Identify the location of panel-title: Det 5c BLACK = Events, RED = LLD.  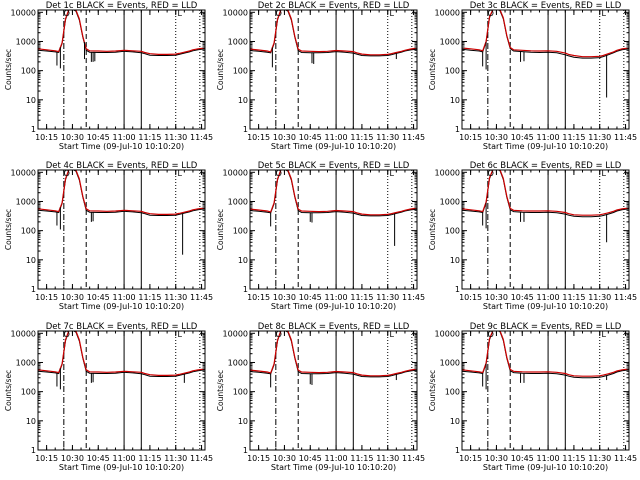
(334, 166).